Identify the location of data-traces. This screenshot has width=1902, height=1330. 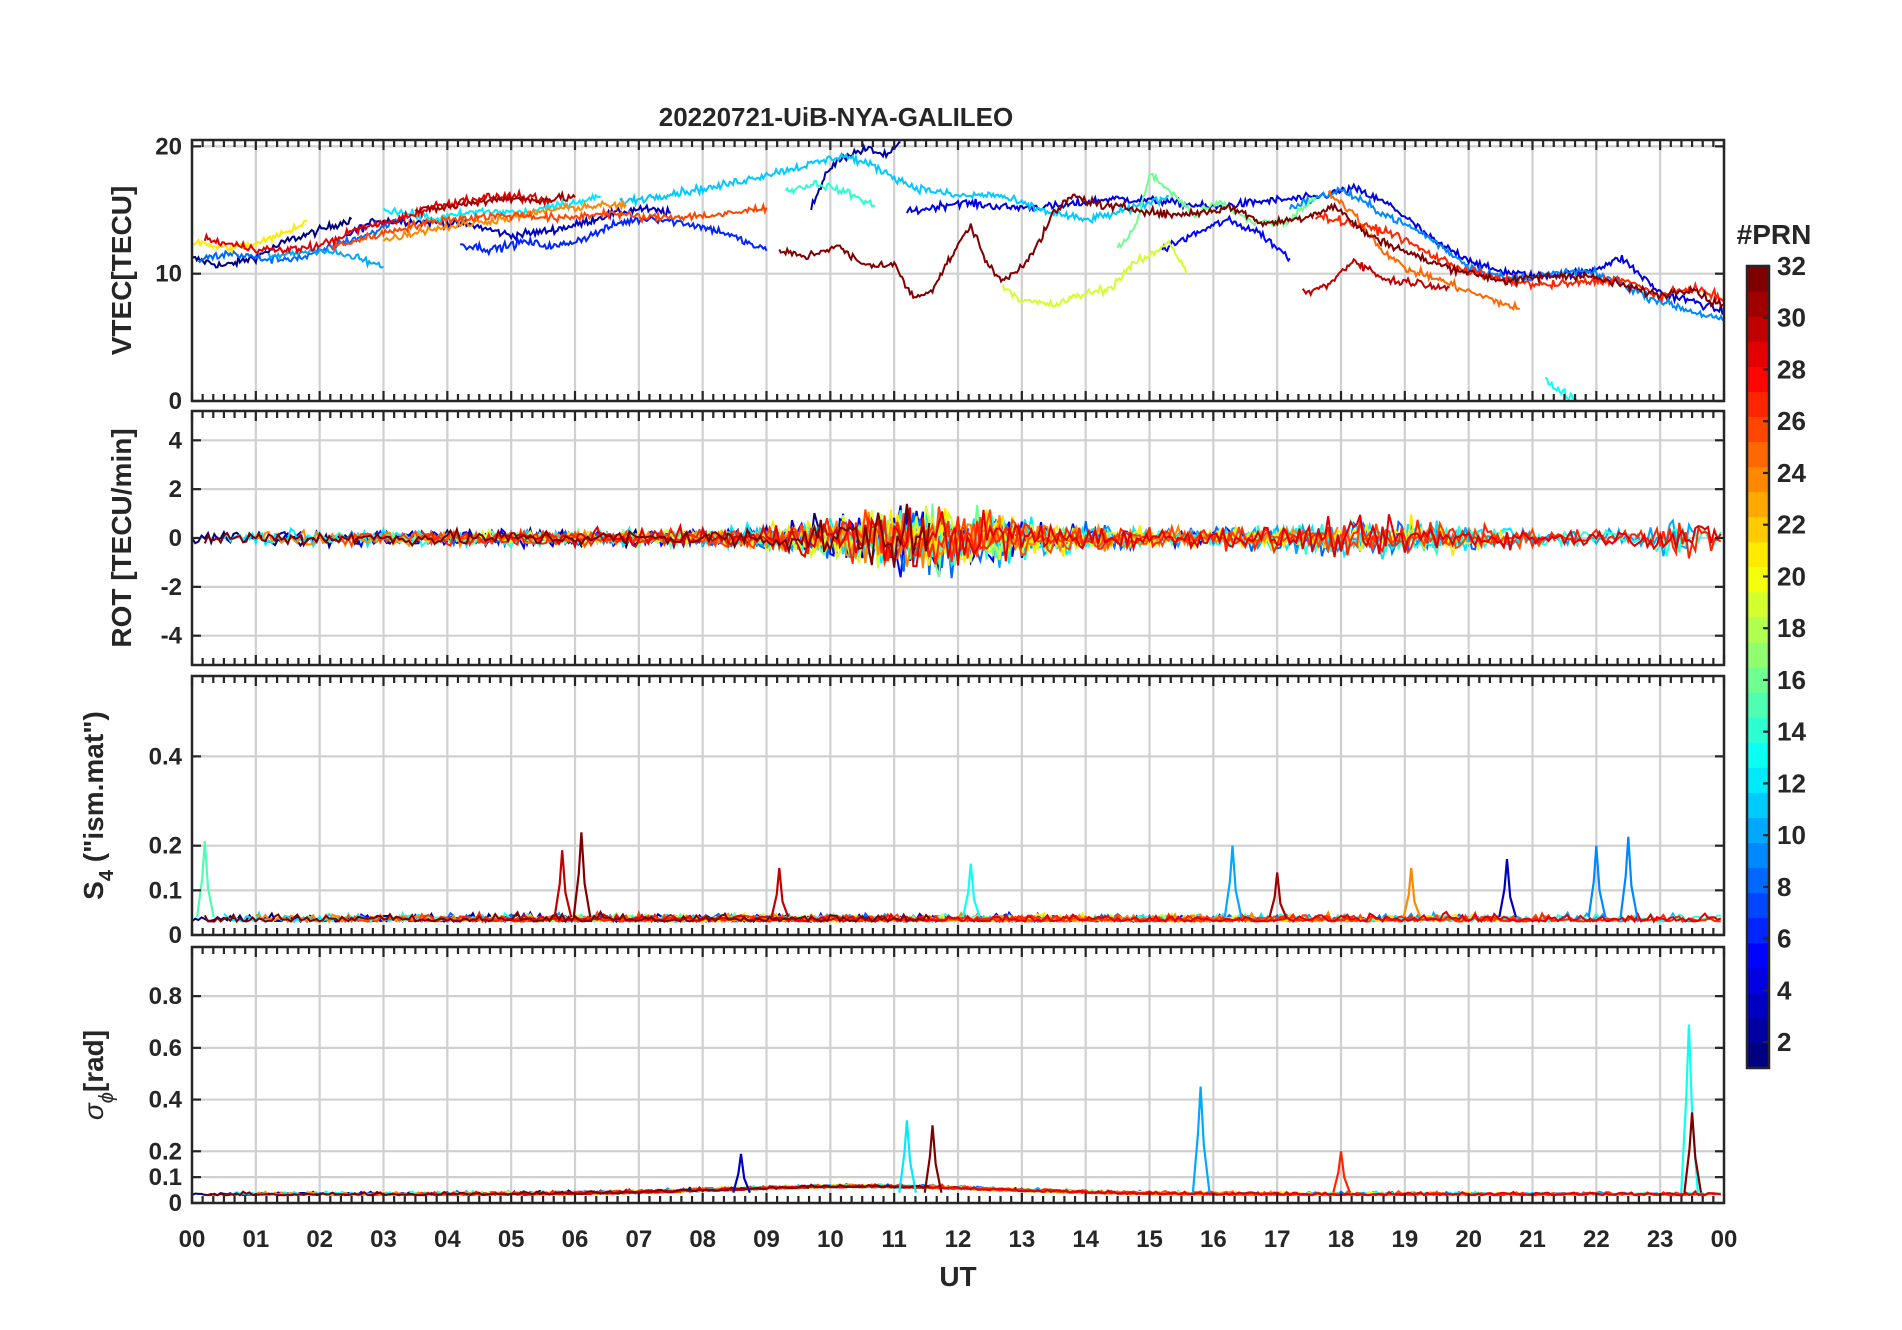
(957, 878).